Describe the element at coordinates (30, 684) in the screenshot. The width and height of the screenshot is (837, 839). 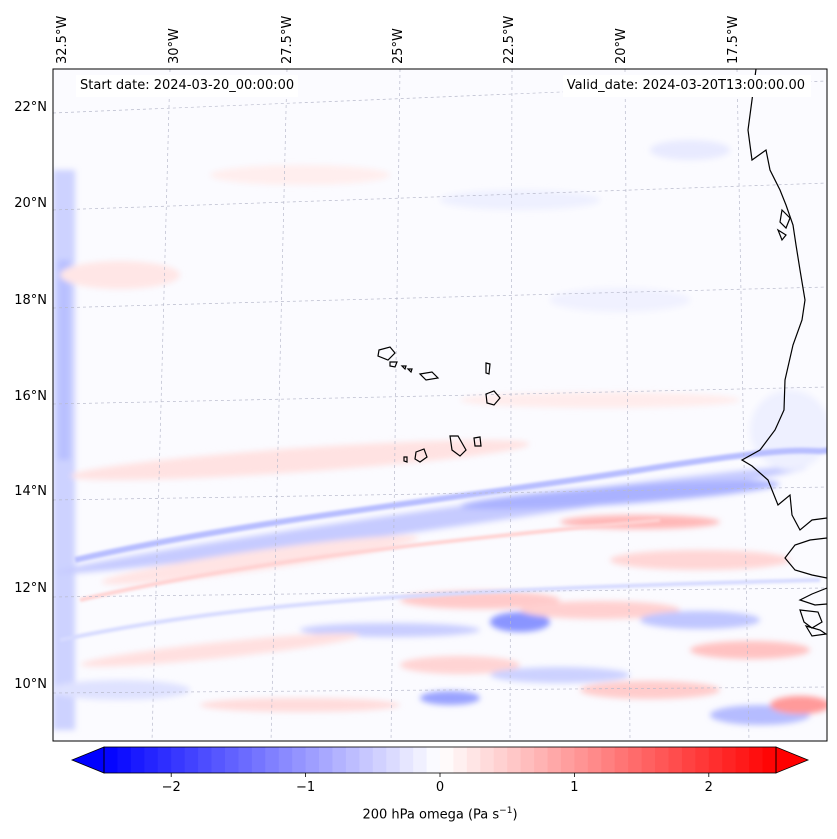
I see `lat-label: 10°N` at that location.